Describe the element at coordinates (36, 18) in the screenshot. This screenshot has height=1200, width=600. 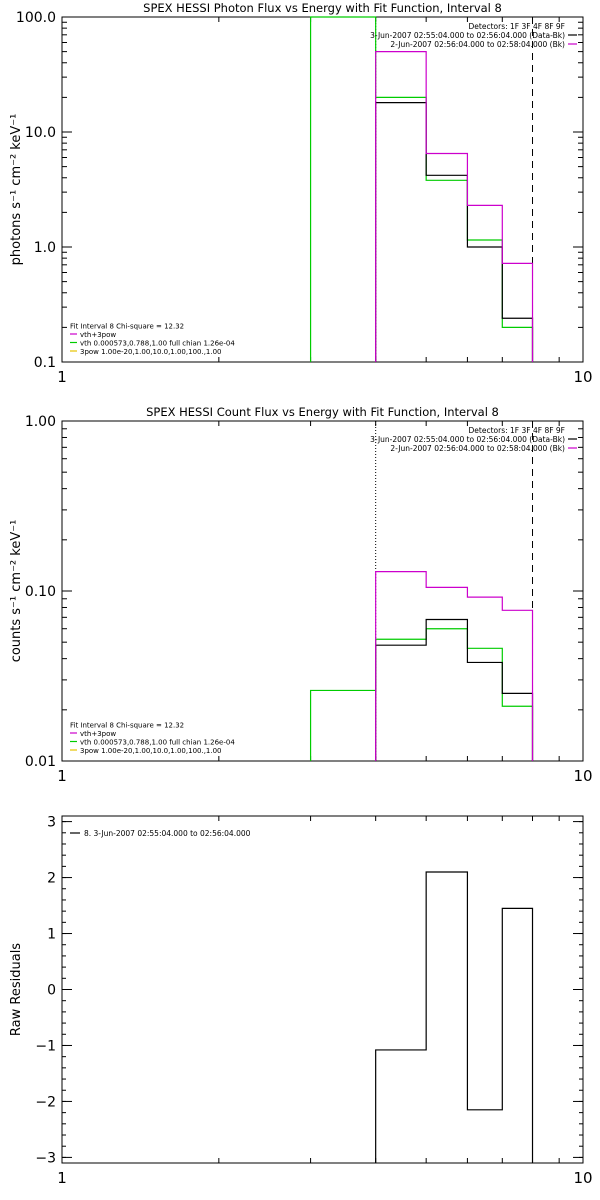
I see `y-tick-label: 100.0` at that location.